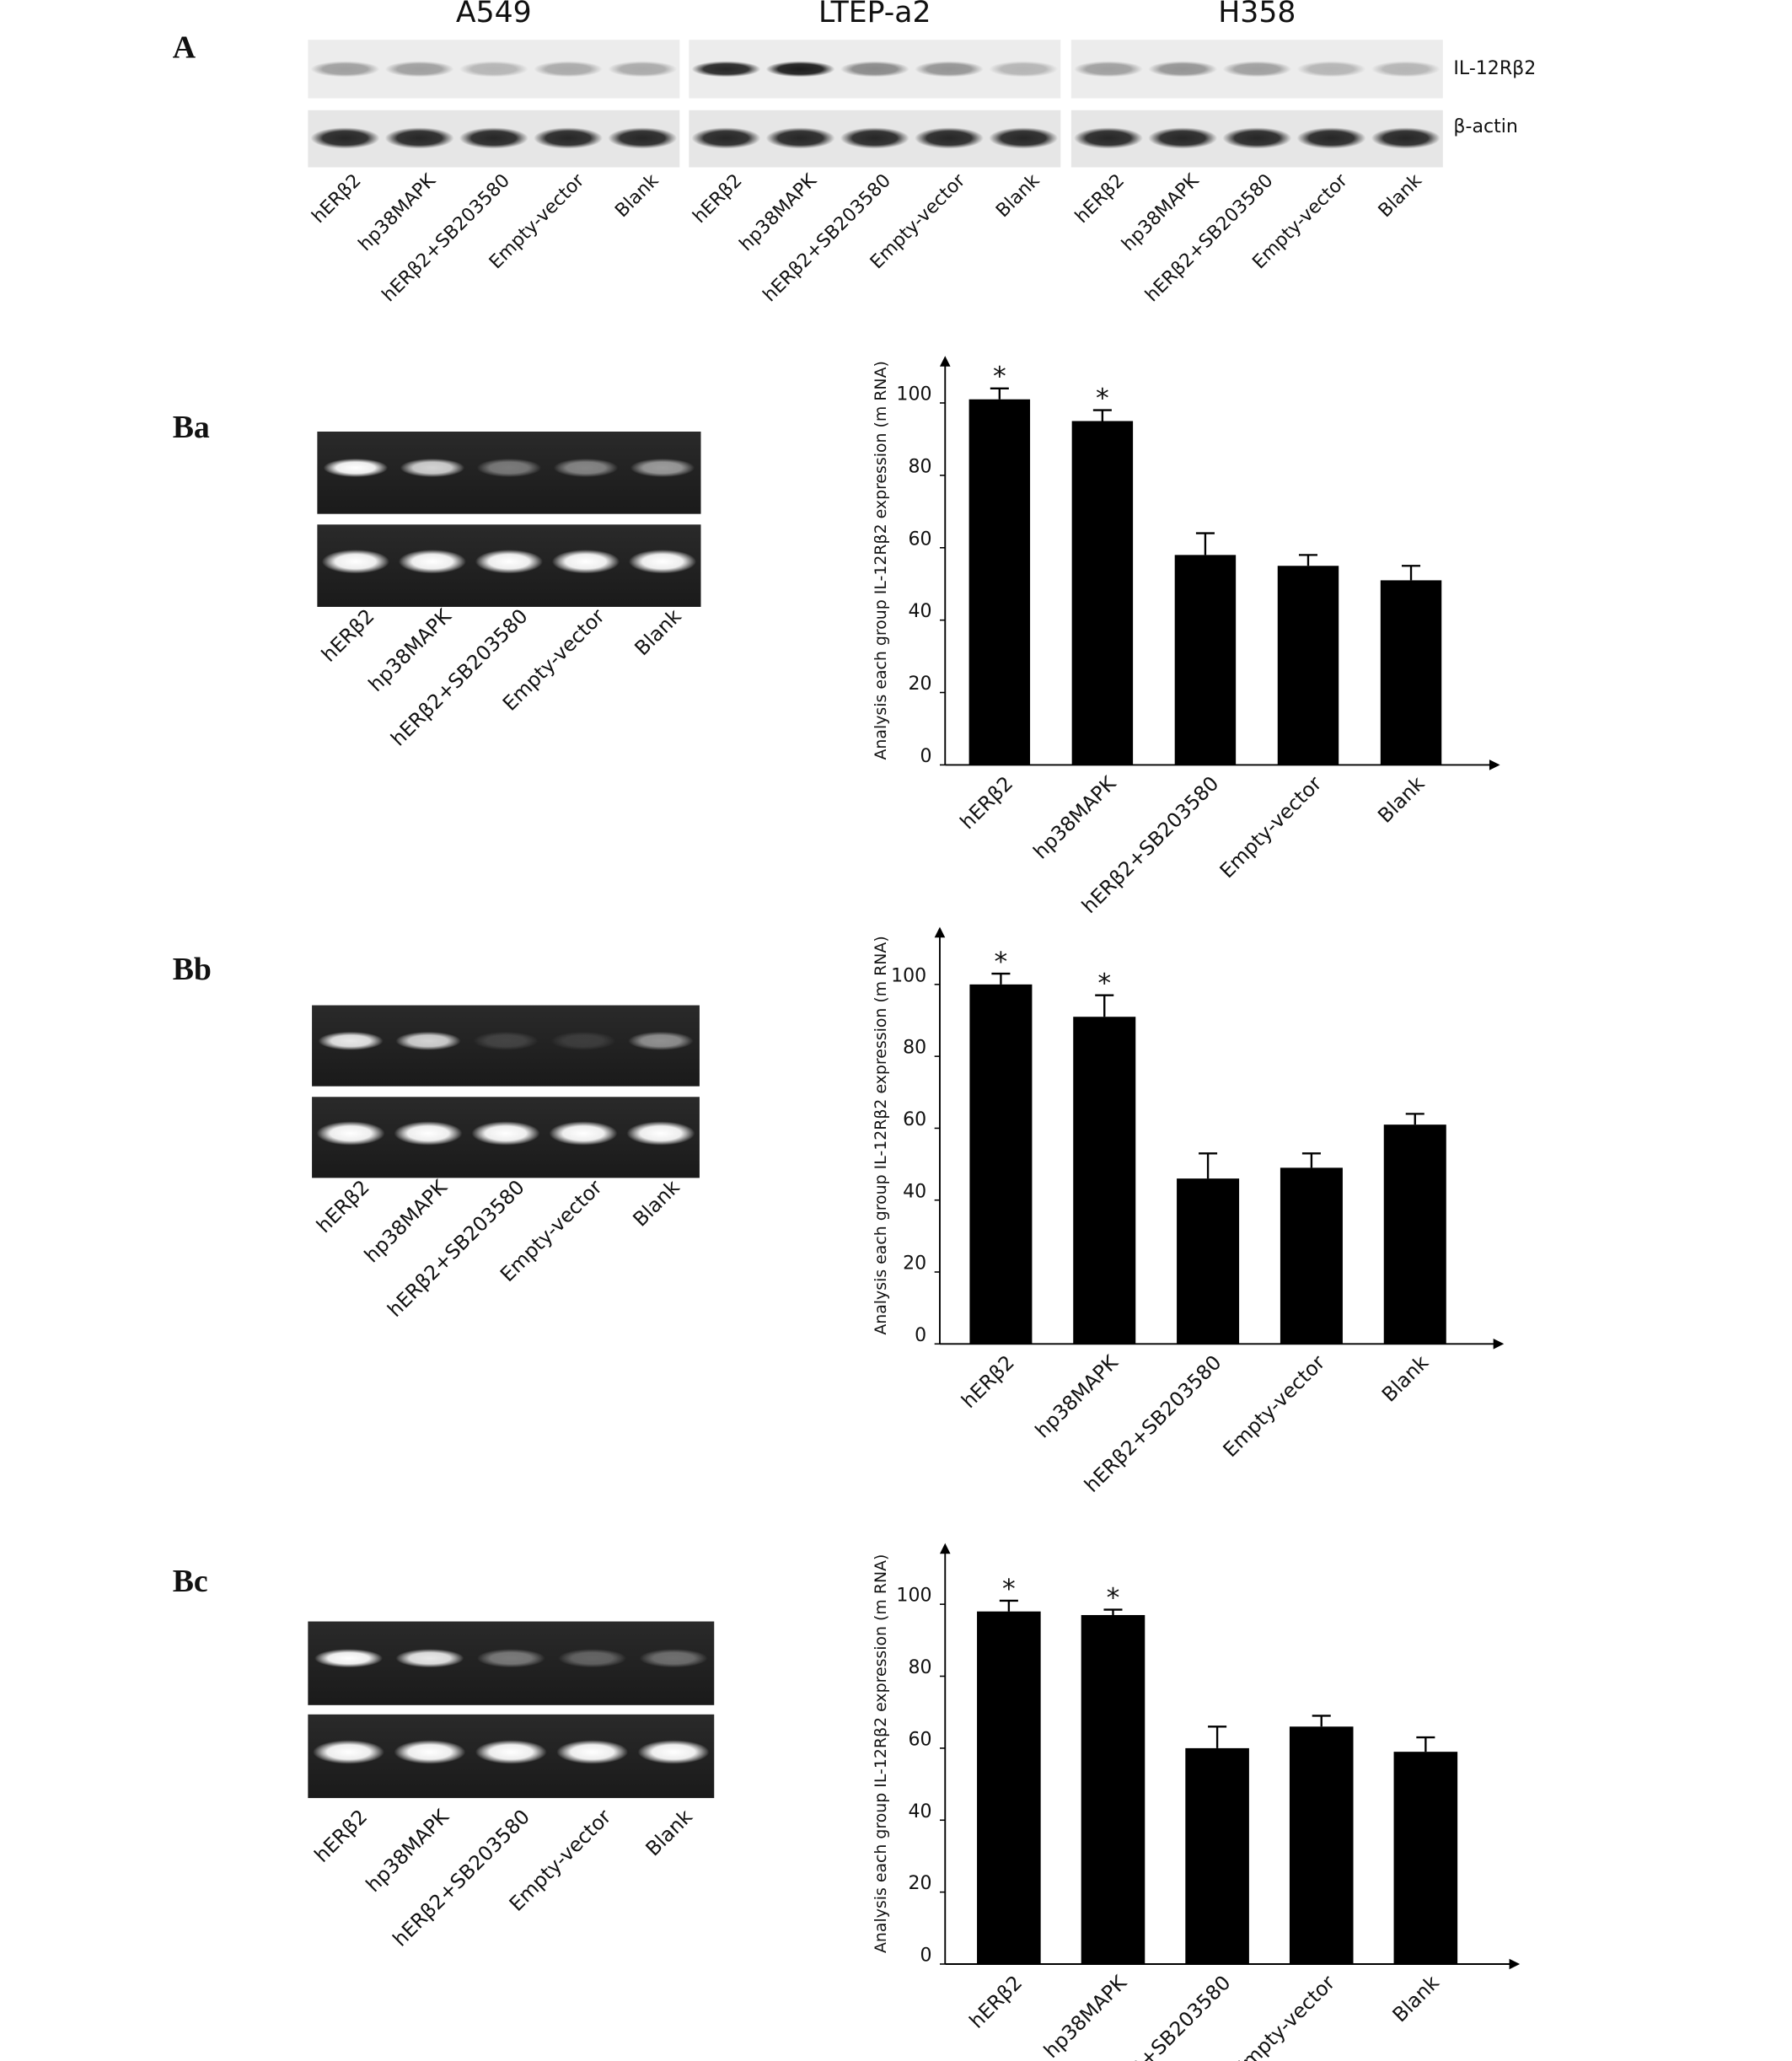 The image size is (1792, 2061). Describe the element at coordinates (494, 15) in the screenshot. I see `cell-line-label: A549` at that location.